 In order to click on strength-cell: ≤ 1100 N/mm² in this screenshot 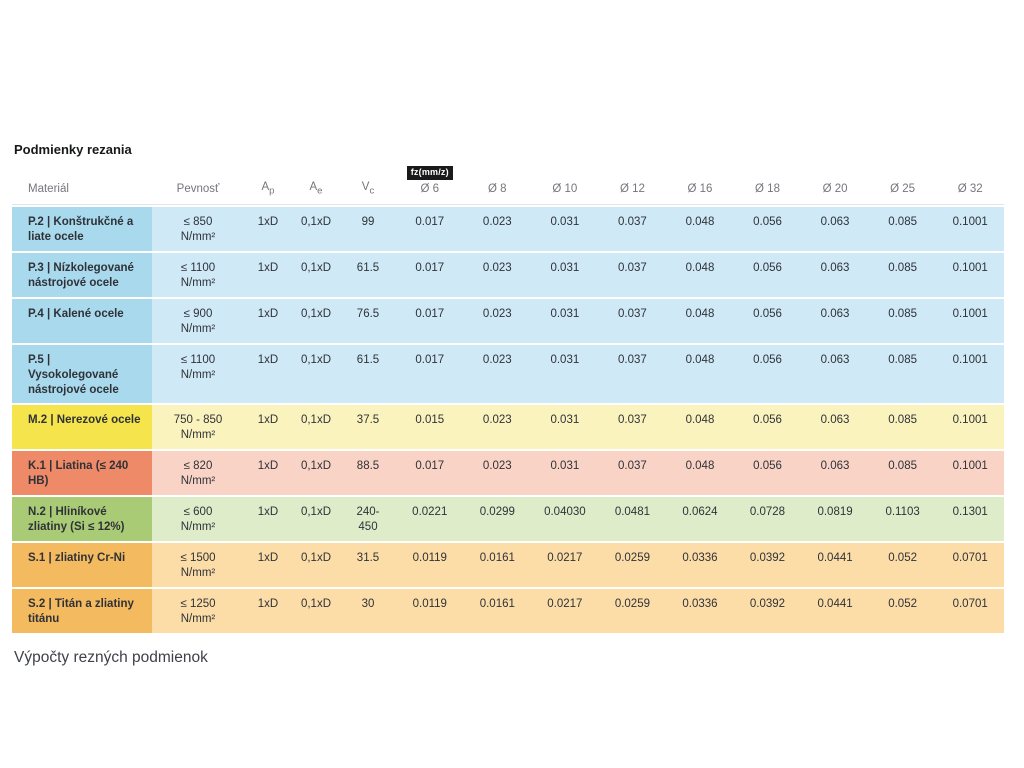, I will do `click(198, 374)`.